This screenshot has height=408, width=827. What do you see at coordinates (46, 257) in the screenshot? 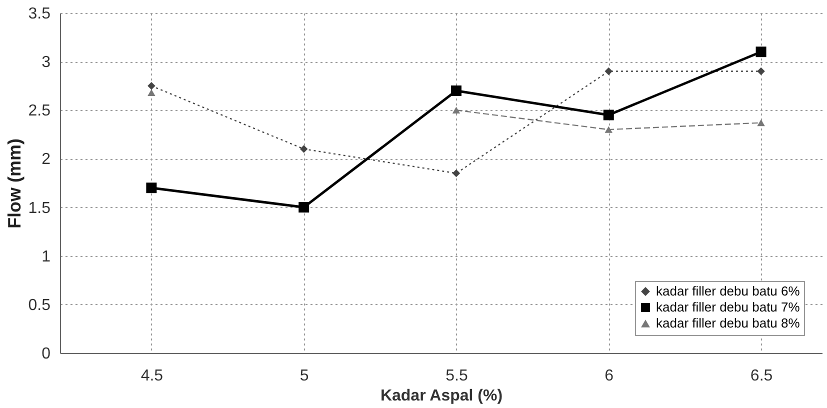
I see `y-tick-label: 1` at bounding box center [46, 257].